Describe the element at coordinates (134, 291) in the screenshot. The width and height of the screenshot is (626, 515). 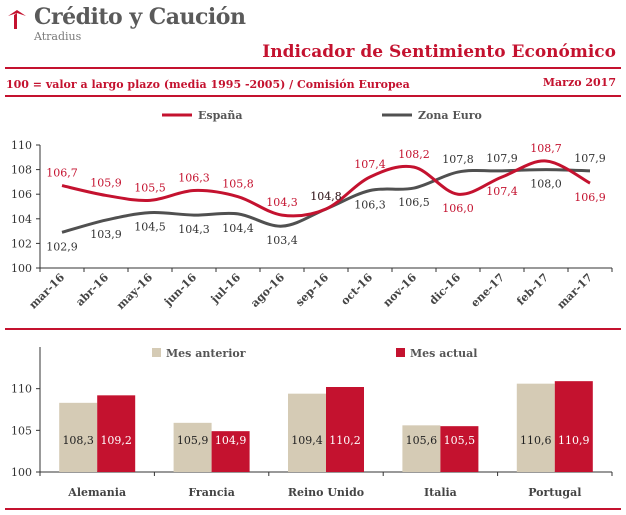
I see `x-tick-label: may-16` at that location.